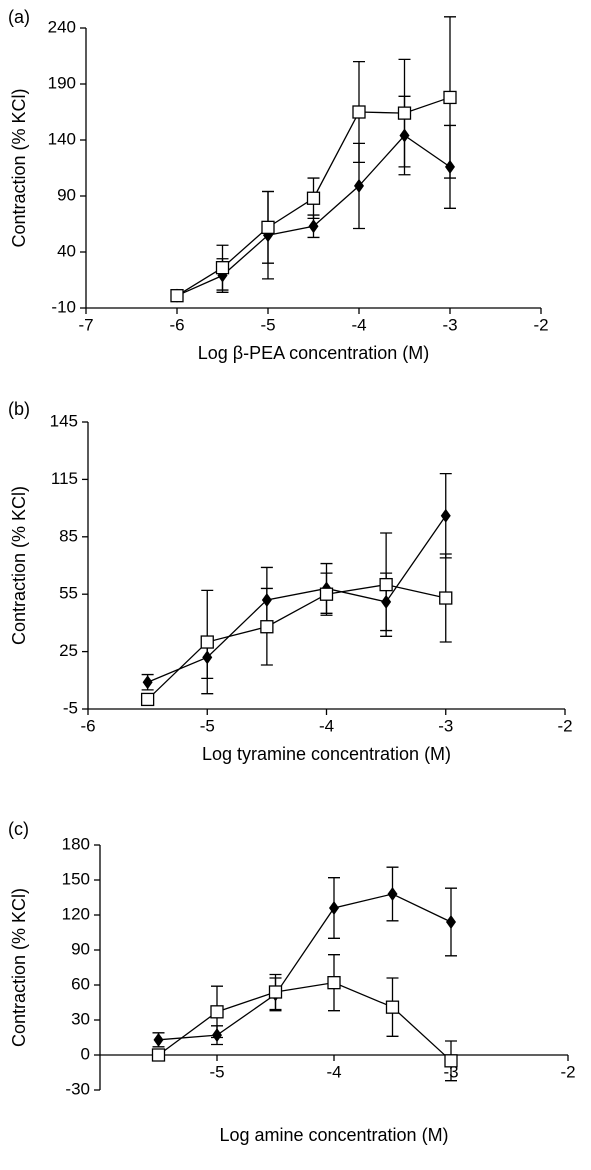 This screenshot has width=591, height=1170. I want to click on y-tick-label: 25, so click(68, 650).